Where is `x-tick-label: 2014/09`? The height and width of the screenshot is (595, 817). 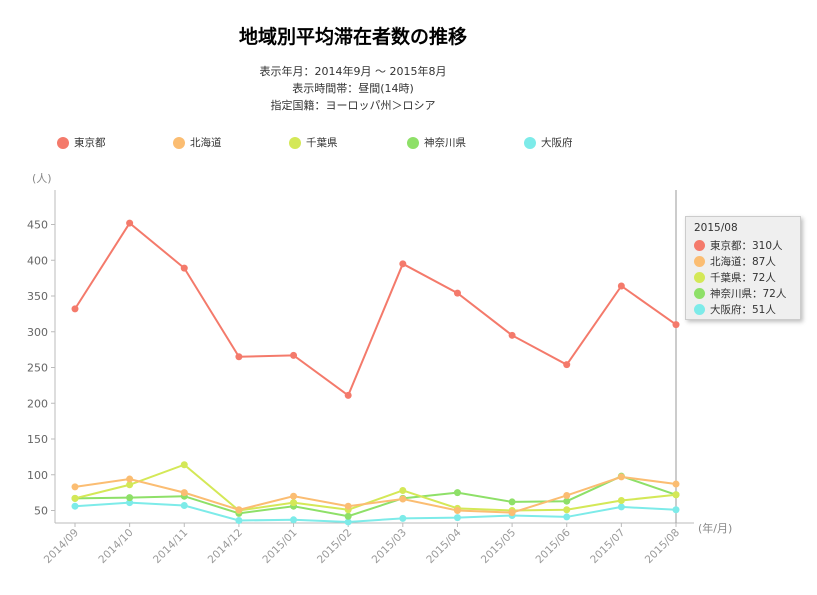
x-tick-label: 2014/09 is located at coordinates (61, 546).